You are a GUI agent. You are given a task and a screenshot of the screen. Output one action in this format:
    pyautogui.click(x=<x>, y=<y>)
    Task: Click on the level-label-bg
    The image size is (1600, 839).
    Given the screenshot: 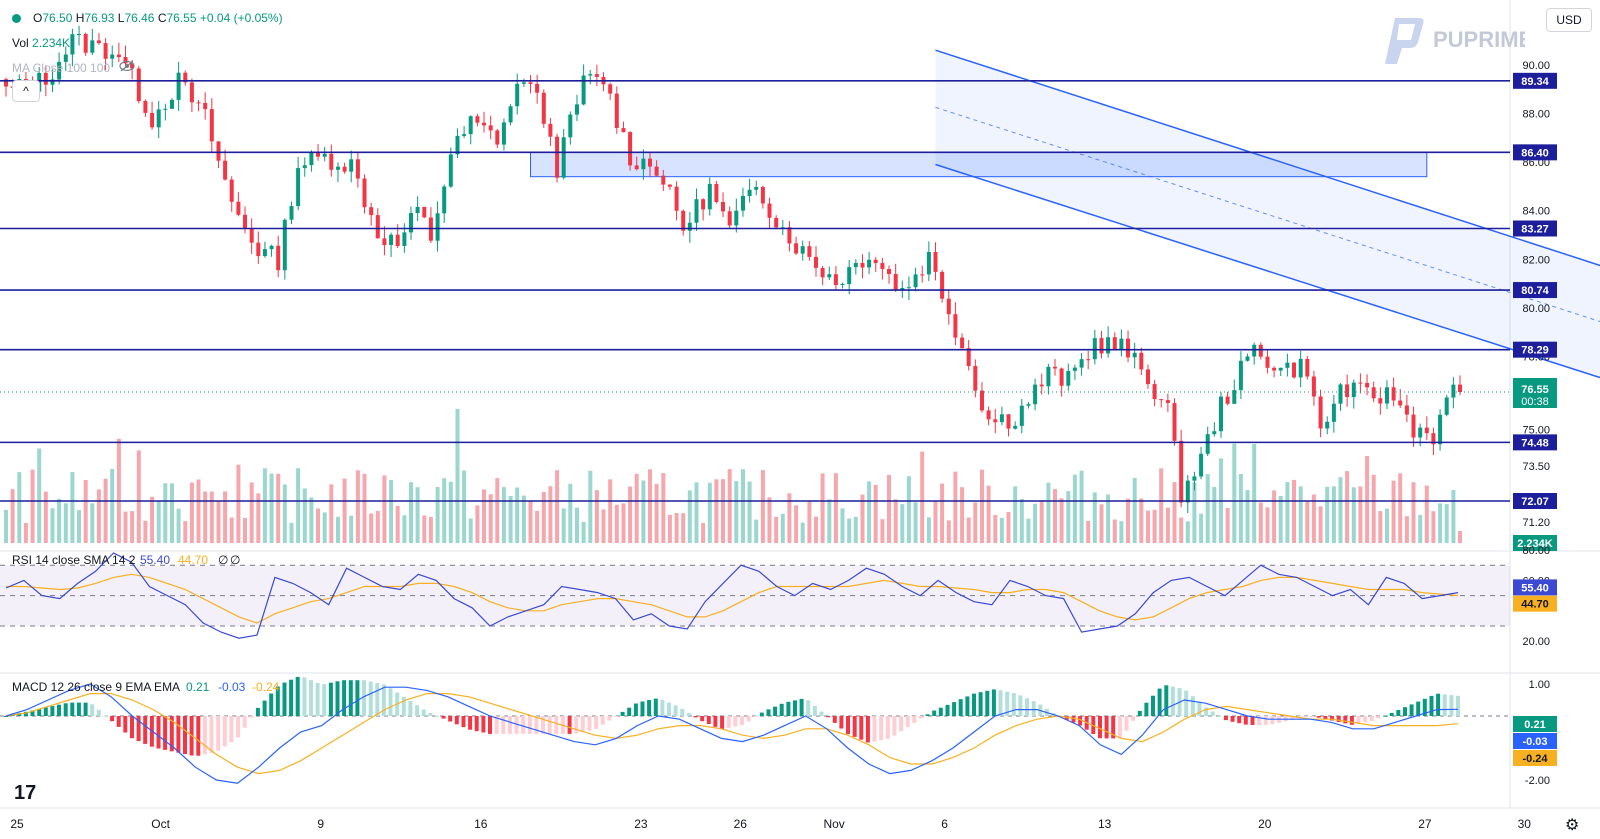 What is the action you would take?
    pyautogui.click(x=1535, y=500)
    